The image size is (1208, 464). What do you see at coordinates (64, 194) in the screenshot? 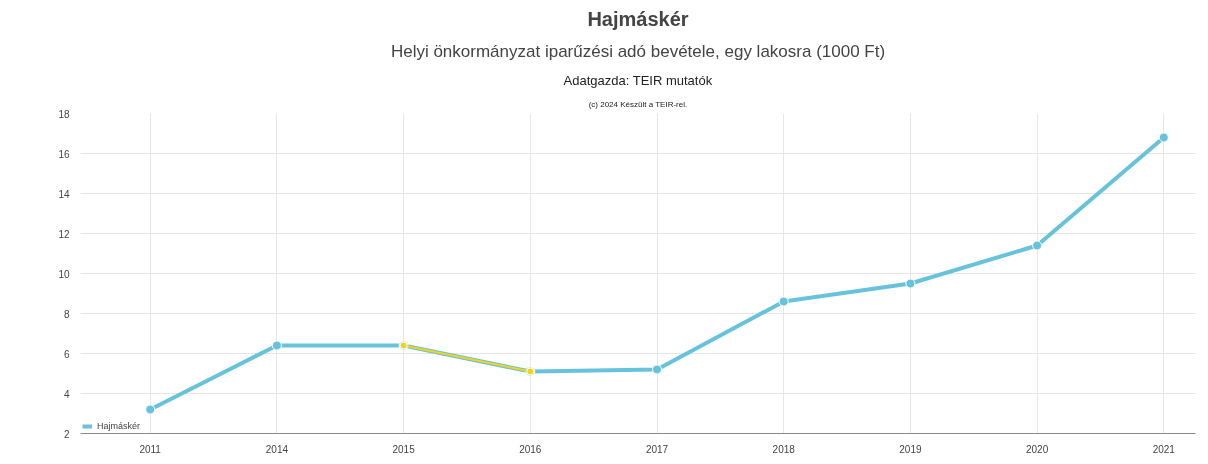
I see `y-tick-label: 14` at bounding box center [64, 194].